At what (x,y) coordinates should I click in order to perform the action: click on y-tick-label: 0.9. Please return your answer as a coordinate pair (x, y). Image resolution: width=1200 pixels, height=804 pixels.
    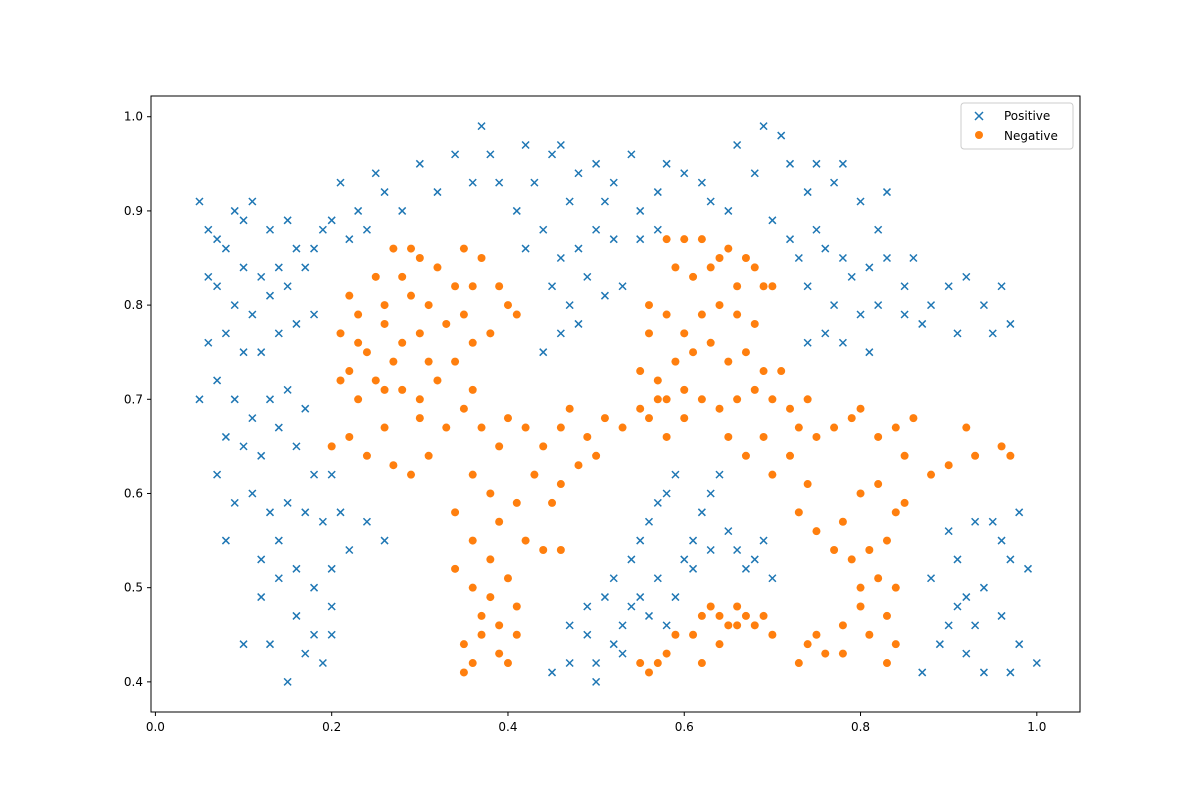
    Looking at the image, I should click on (133, 211).